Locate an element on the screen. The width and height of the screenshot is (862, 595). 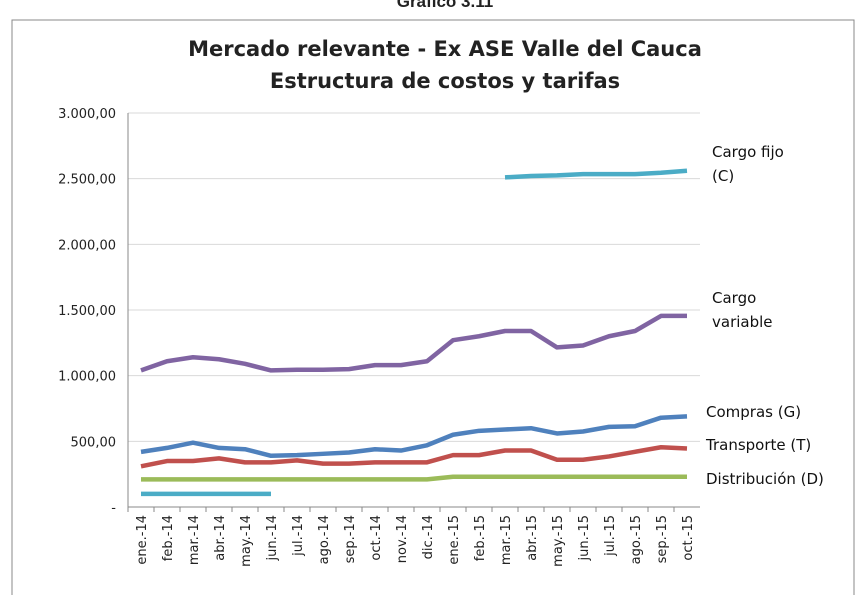
series-label: Cargo fijo (C) is located at coordinates (748, 164).